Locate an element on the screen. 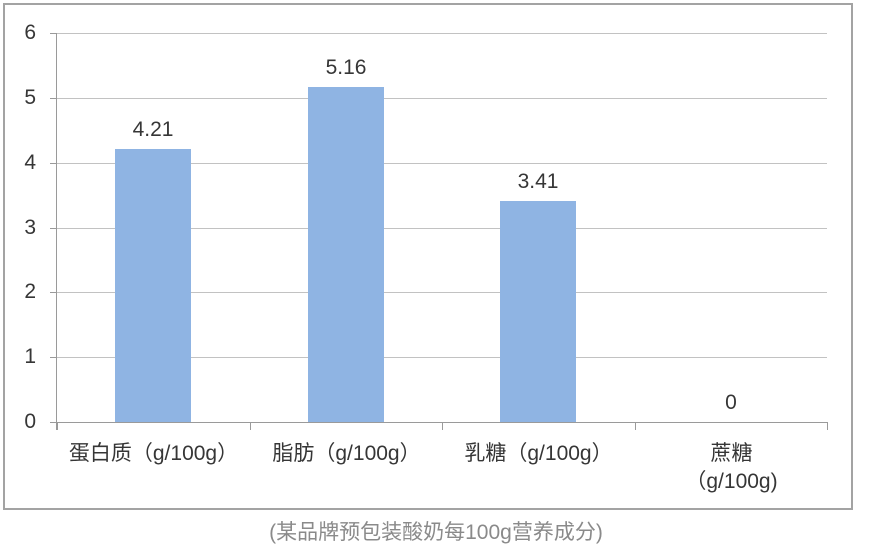  y-tick-label: 6 is located at coordinates (30, 32).